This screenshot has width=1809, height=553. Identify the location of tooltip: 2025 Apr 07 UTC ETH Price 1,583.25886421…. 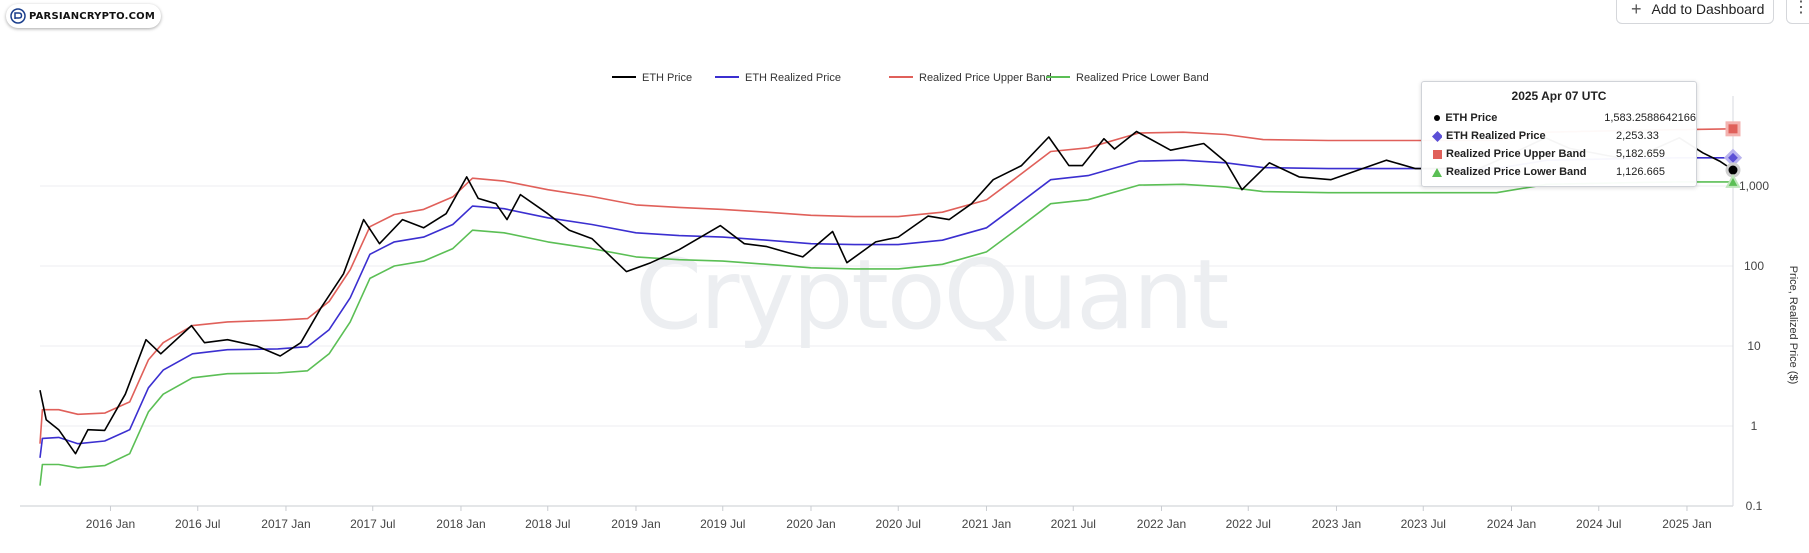
(1559, 134).